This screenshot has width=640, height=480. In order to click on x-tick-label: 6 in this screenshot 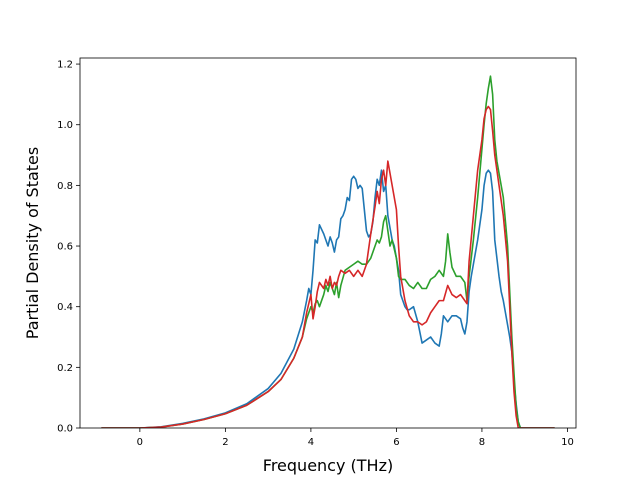, I will do `click(396, 442)`.